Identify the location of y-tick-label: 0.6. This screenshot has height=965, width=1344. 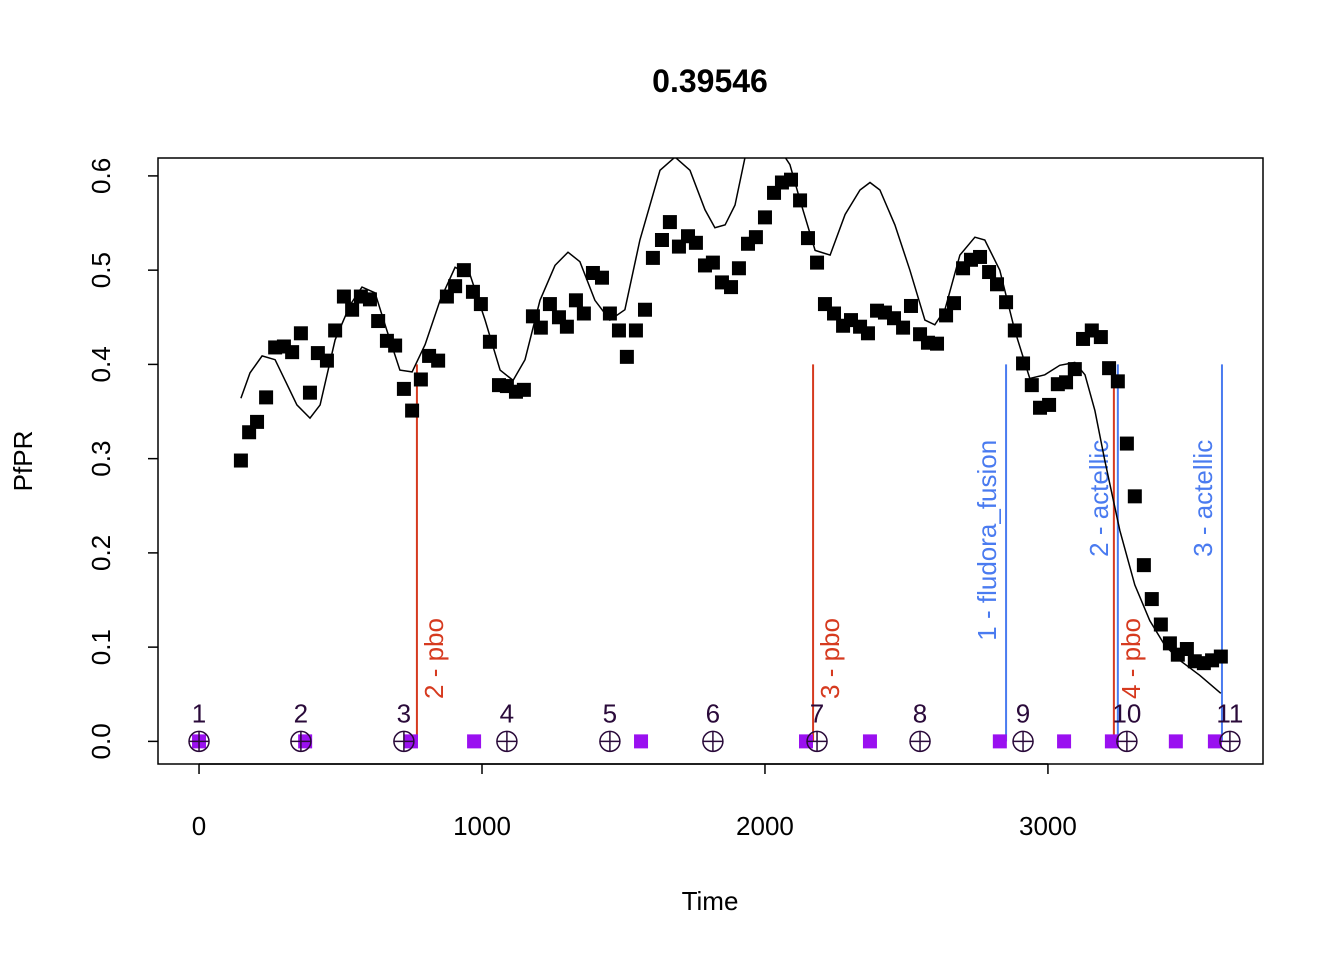
(101, 176).